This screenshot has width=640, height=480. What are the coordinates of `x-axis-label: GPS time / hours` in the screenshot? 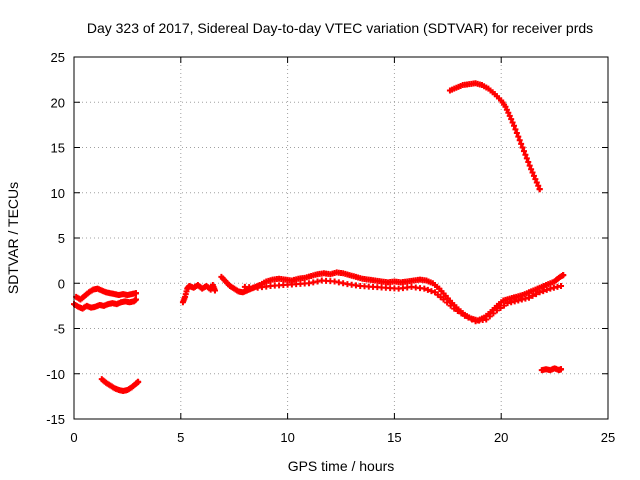 It's located at (341, 466).